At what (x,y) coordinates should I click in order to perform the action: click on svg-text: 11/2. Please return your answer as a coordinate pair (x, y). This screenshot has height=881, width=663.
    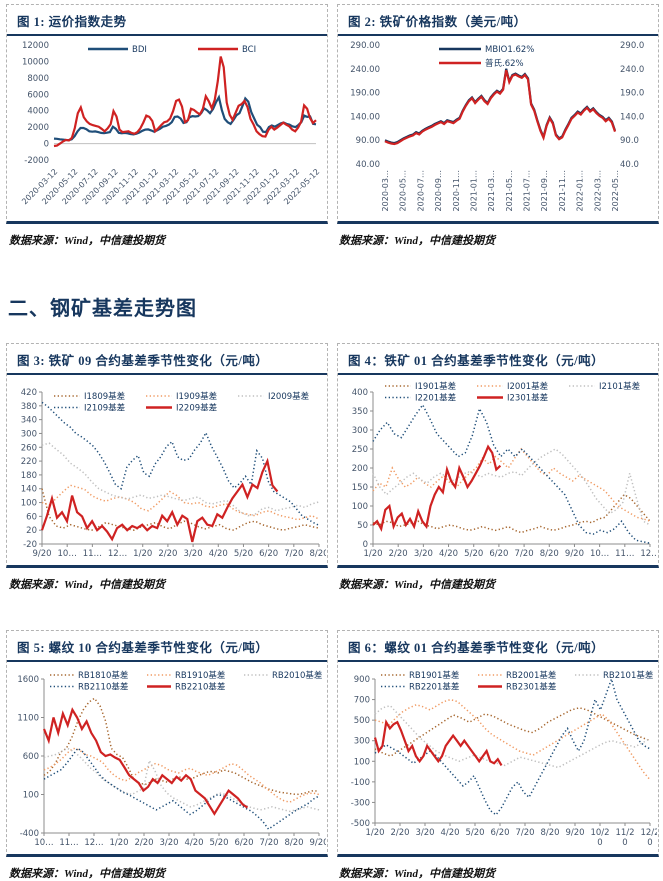
    Looking at the image, I should click on (624, 833).